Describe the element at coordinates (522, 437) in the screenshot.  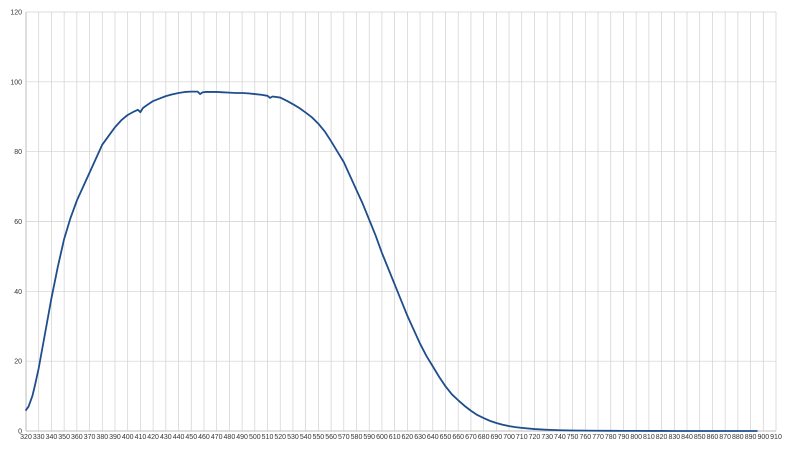
I see `x-tick-label-710: 710` at that location.